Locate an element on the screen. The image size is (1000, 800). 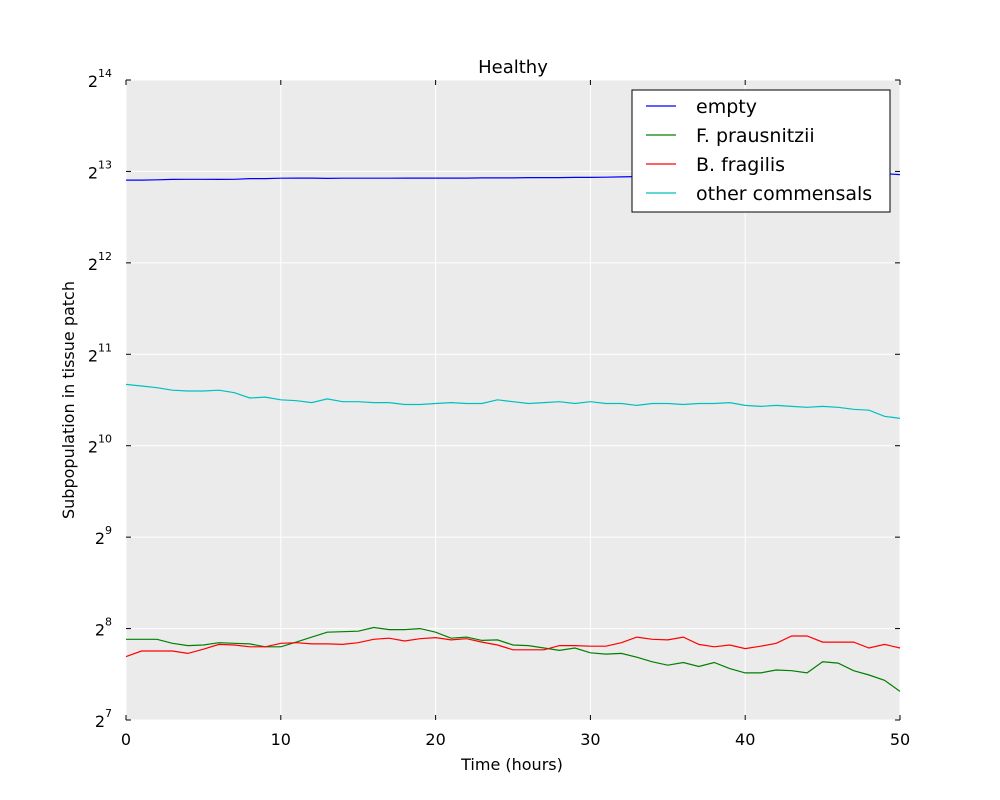
x-tick-label: 10 is located at coordinates (281, 739).